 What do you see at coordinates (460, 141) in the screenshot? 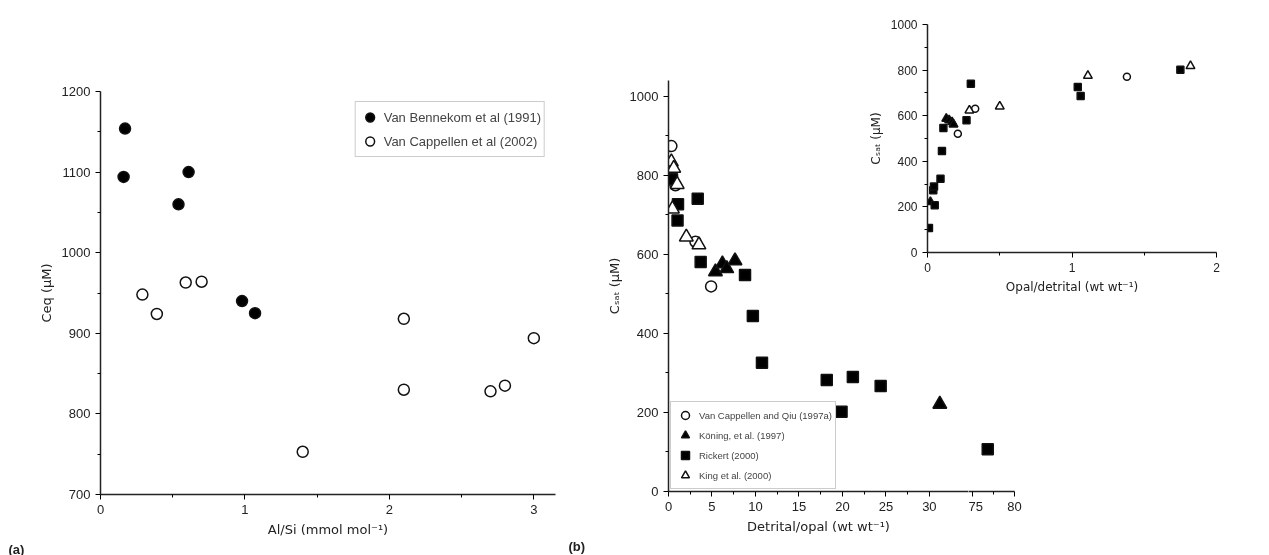
I see `legend-label: Van Cappellen et al (2002)` at bounding box center [460, 141].